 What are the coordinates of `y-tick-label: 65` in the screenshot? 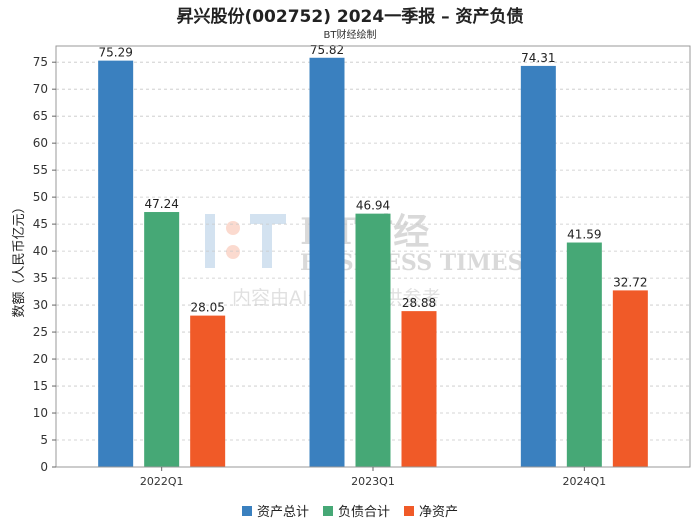 It's located at (40, 116).